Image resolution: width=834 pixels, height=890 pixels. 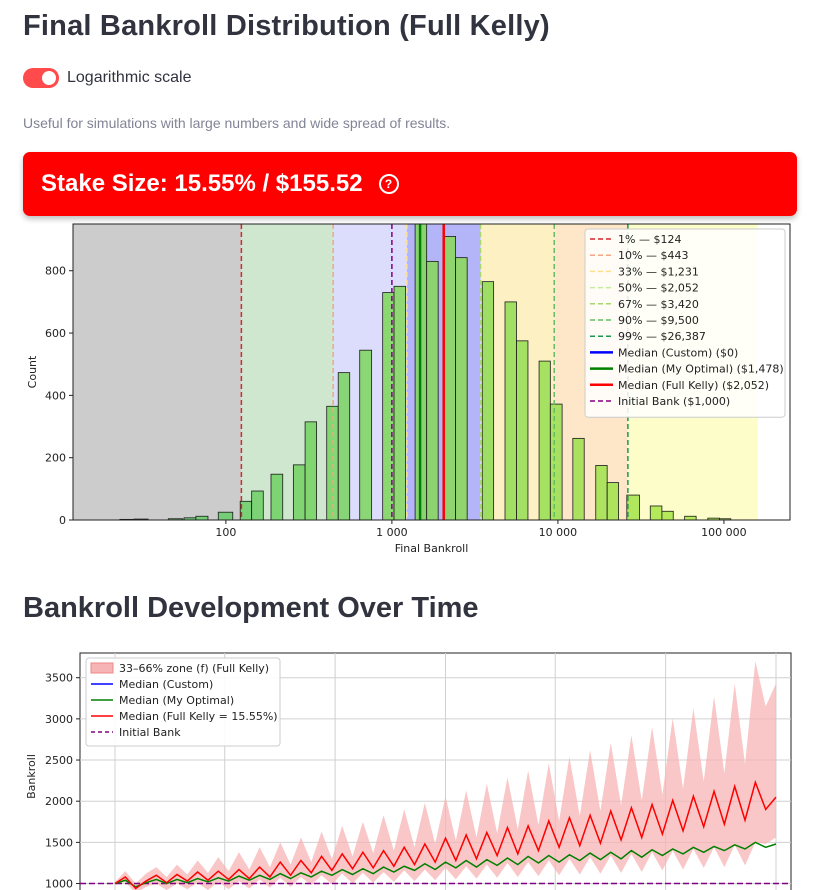 I want to click on y-tick-label: 3500, so click(x=59, y=678).